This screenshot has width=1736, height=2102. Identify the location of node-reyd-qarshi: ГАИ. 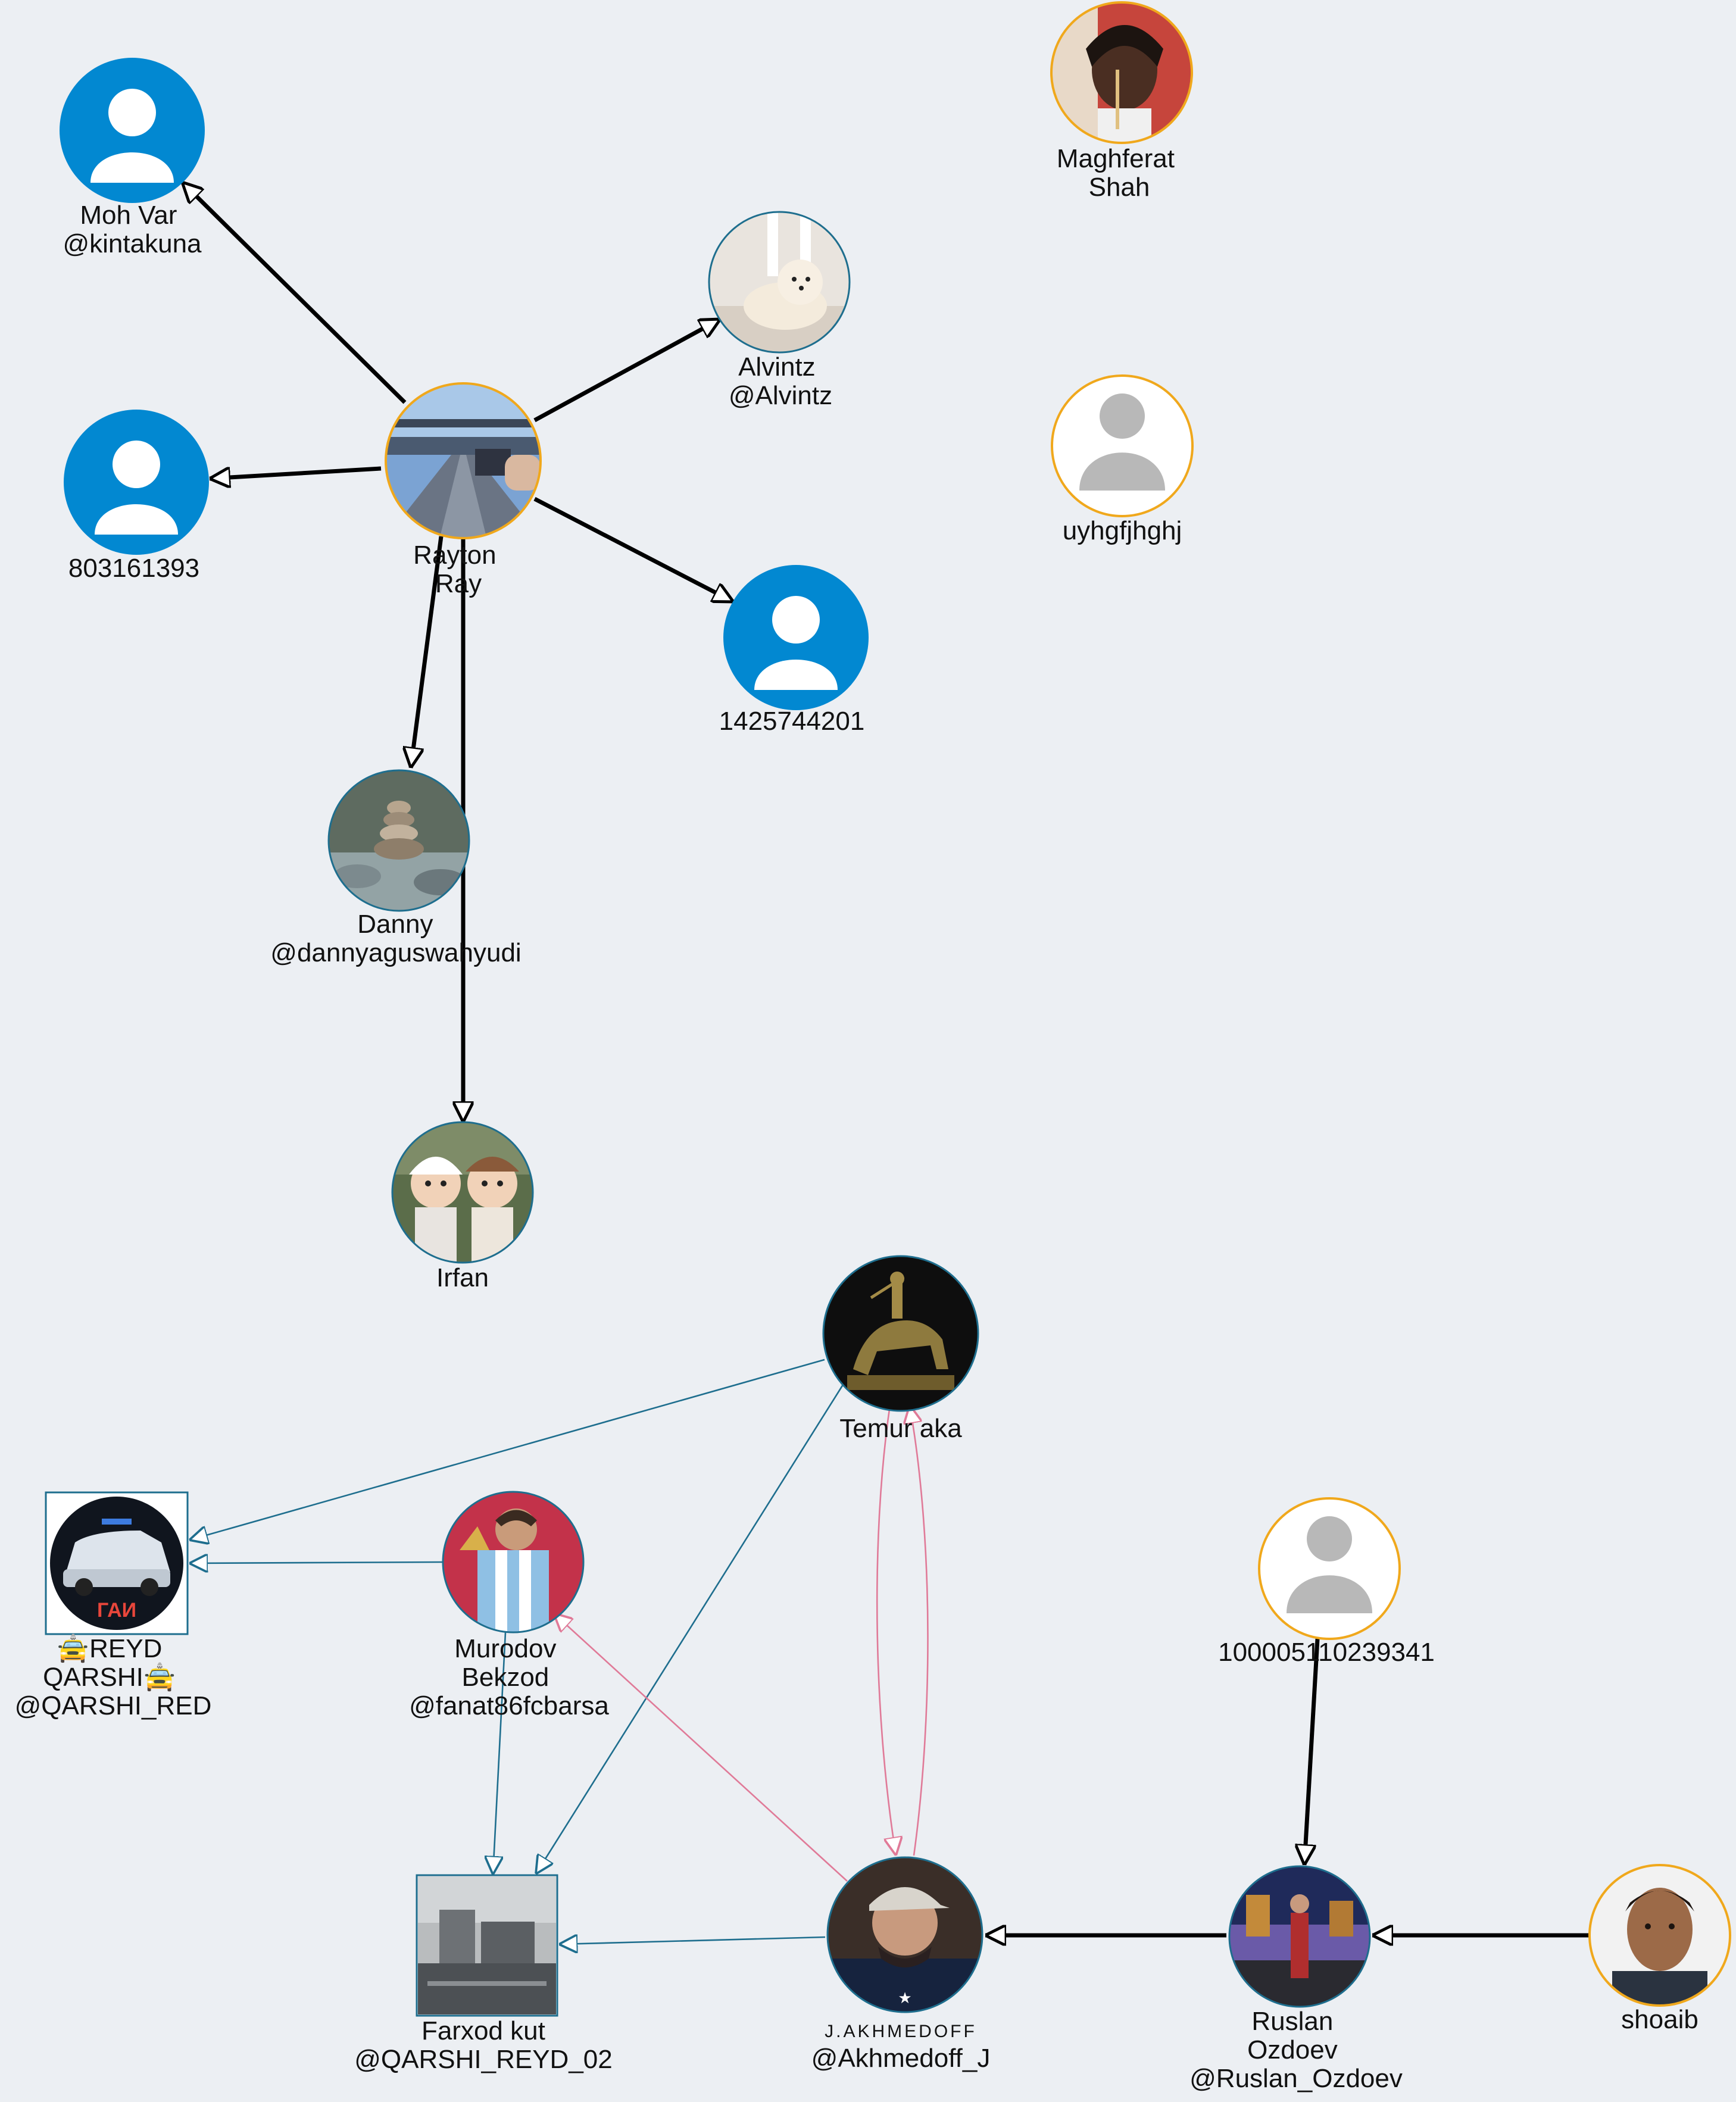
(117, 1563).